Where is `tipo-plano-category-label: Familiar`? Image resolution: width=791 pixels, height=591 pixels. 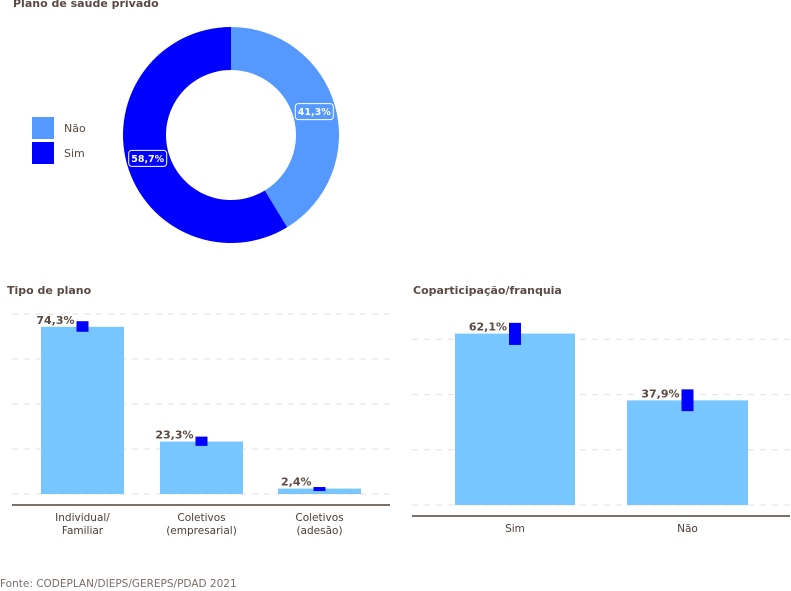 tipo-plano-category-label: Familiar is located at coordinates (83, 531).